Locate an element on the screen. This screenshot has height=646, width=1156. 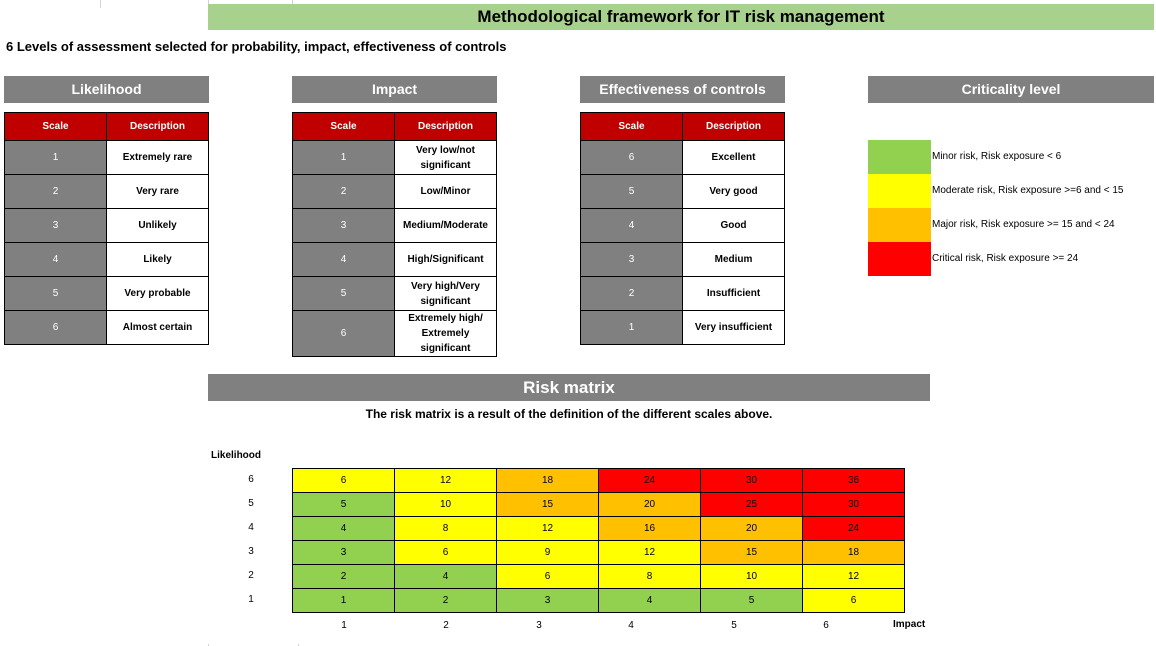
description-cell: Excellent is located at coordinates (733, 157).